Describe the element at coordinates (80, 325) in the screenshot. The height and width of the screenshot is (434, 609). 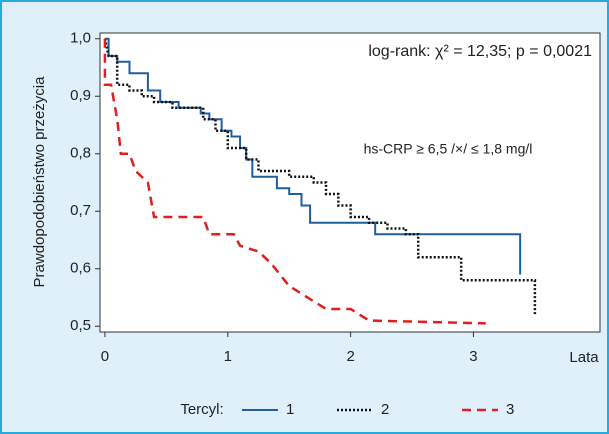
I see `y-tick-label: 0,5` at that location.